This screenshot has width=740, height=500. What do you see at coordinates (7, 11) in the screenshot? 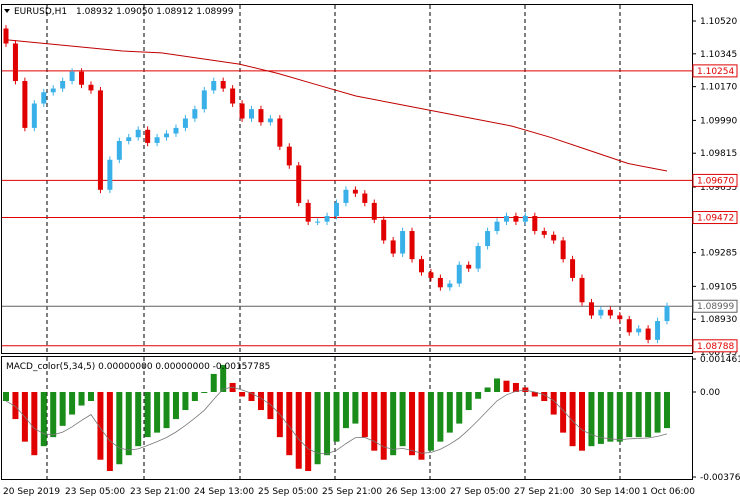
I see `dropdown-triangle-icon` at bounding box center [7, 11].